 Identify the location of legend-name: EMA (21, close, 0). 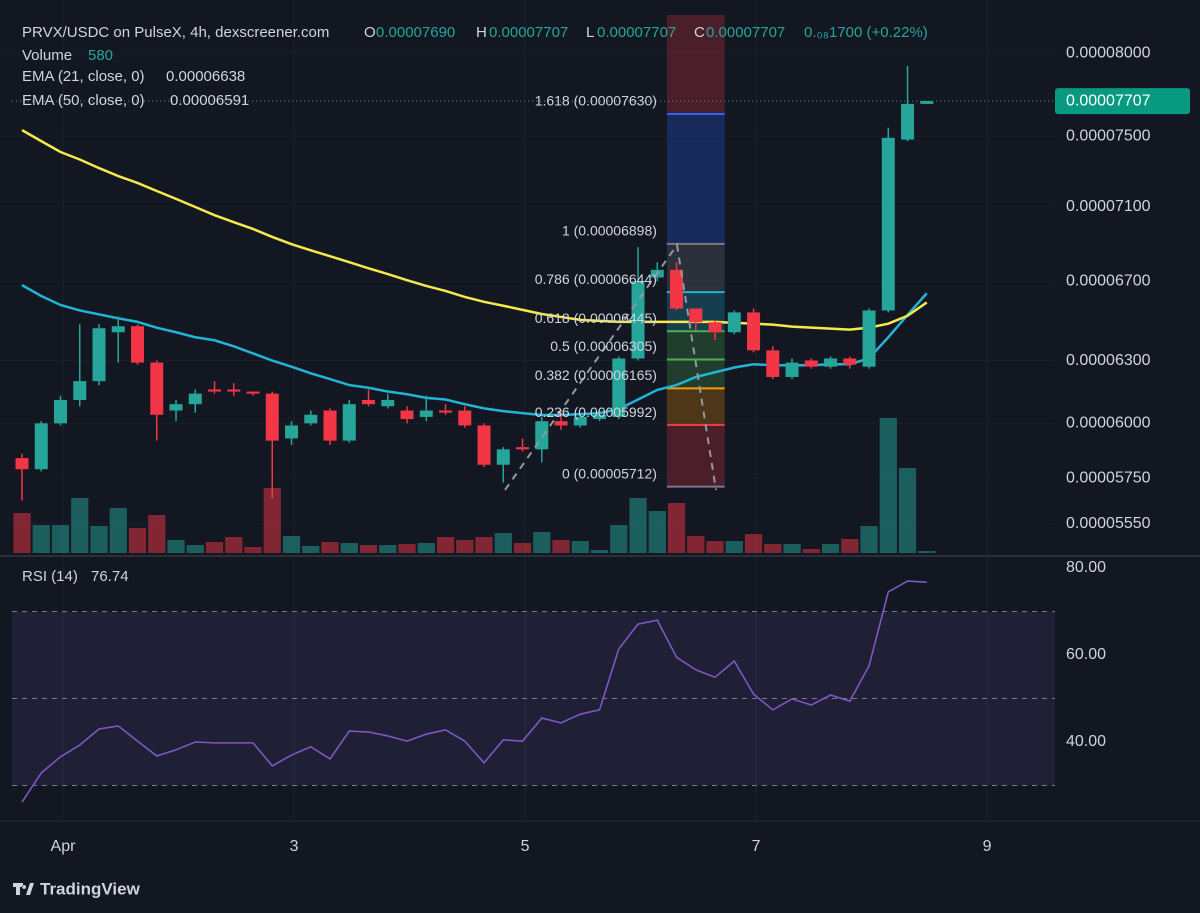
(83, 76).